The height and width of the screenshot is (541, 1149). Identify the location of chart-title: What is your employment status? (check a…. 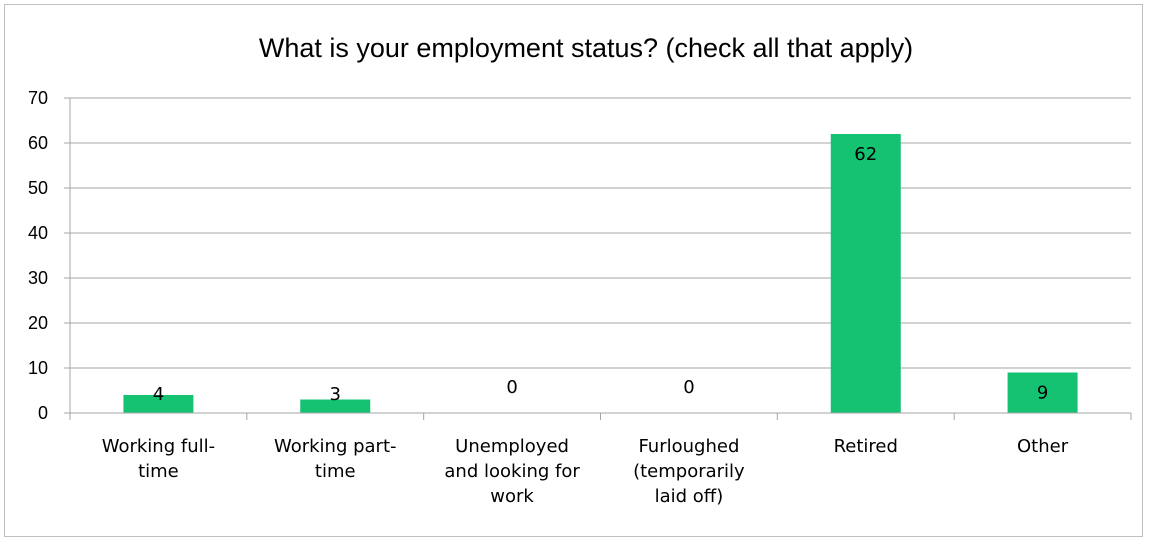
(586, 48).